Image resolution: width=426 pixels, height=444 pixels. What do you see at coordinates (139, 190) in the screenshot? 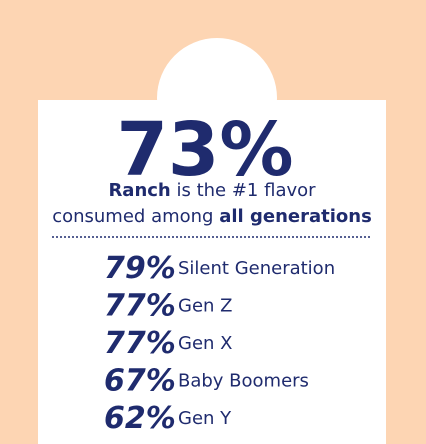
I see `headline-bold: Ranch` at bounding box center [139, 190].